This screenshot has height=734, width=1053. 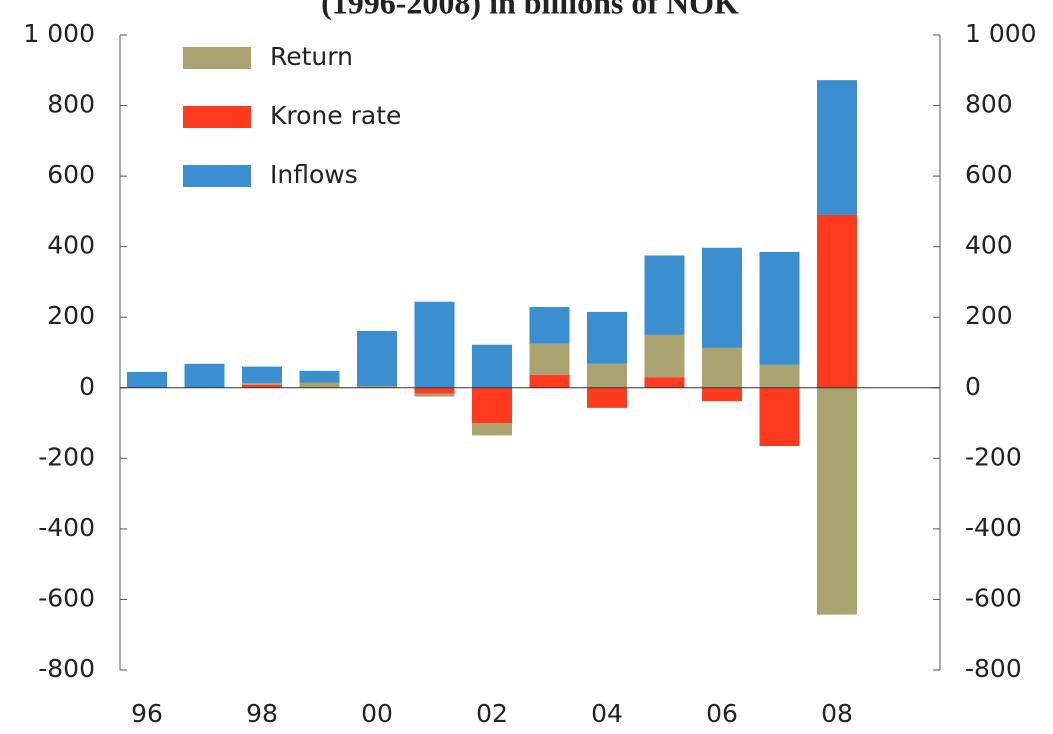 I want to click on y-tick-label: -200, so click(x=66, y=456).